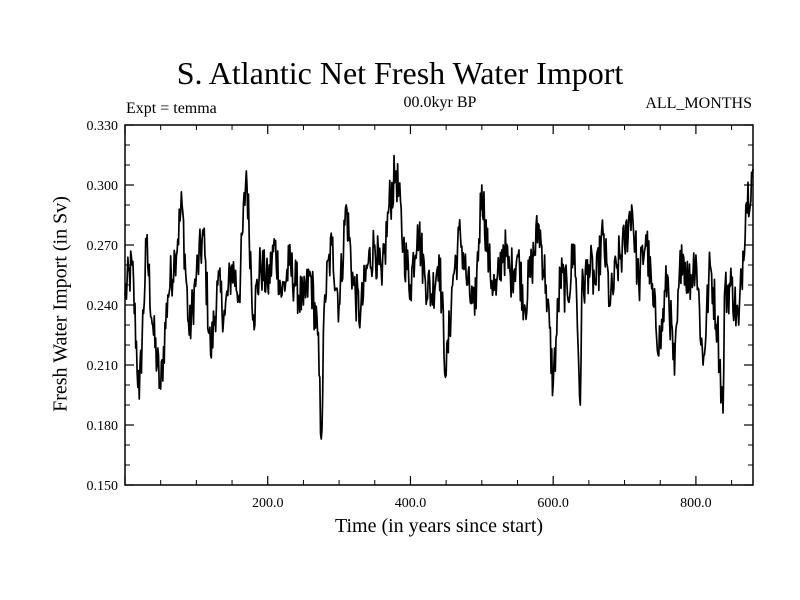 The image size is (800, 600). Describe the element at coordinates (103, 426) in the screenshot. I see `y-tick-label: 0.180` at that location.